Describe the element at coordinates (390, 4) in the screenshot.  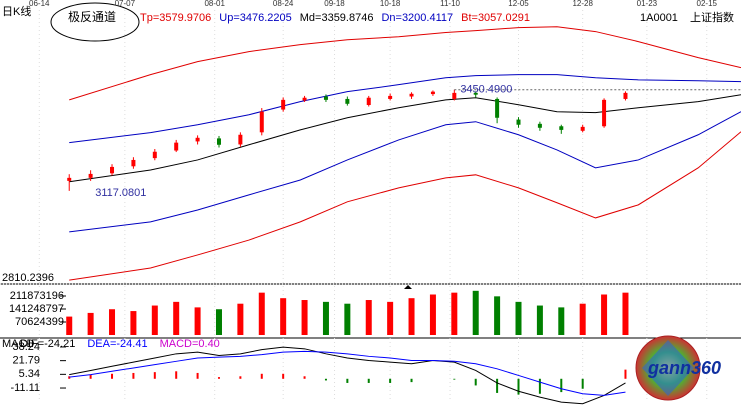
I see `x-tick-label: 10-18` at that location.